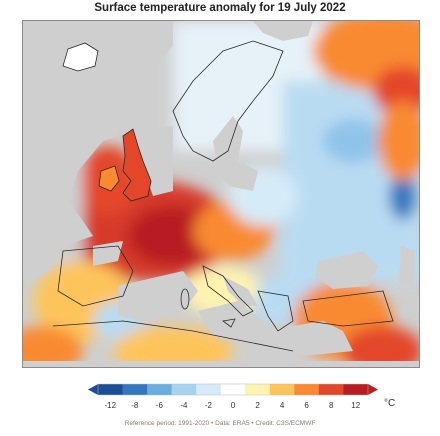  I want to click on legend-tick-label: 12, so click(355, 405).